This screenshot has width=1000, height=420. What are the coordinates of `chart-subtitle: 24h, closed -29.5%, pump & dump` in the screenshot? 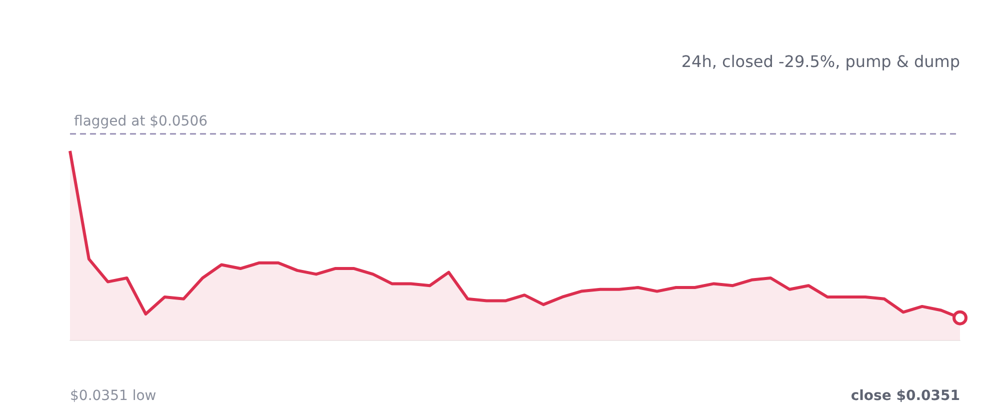 It's located at (820, 61).